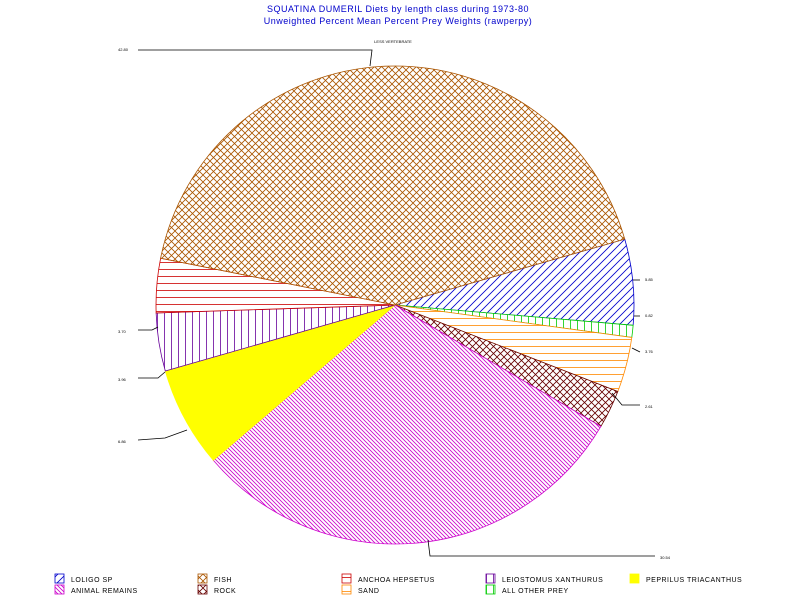 This screenshot has width=800, height=600. Describe the element at coordinates (148, 328) in the screenshot. I see `leader-line-anchoa` at that location.